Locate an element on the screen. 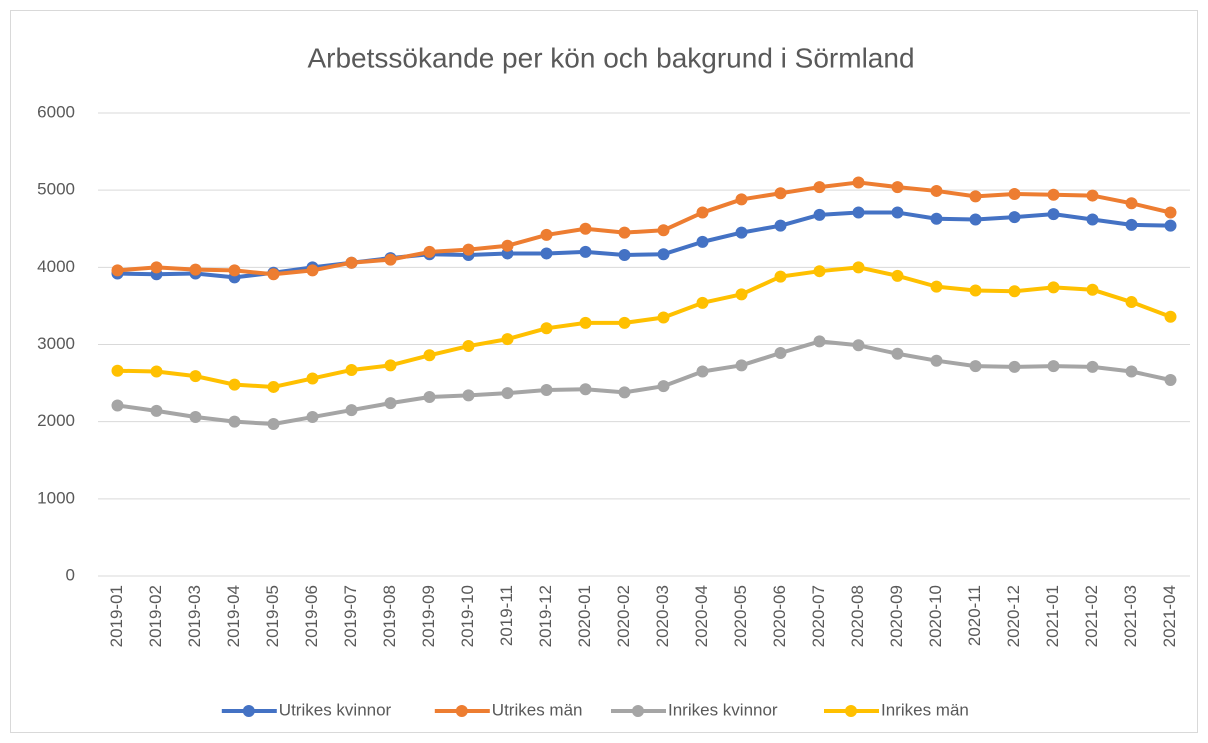 Image resolution: width=1208 pixels, height=743 pixels. x-tick-label: 2020-12 is located at coordinates (1013, 616).